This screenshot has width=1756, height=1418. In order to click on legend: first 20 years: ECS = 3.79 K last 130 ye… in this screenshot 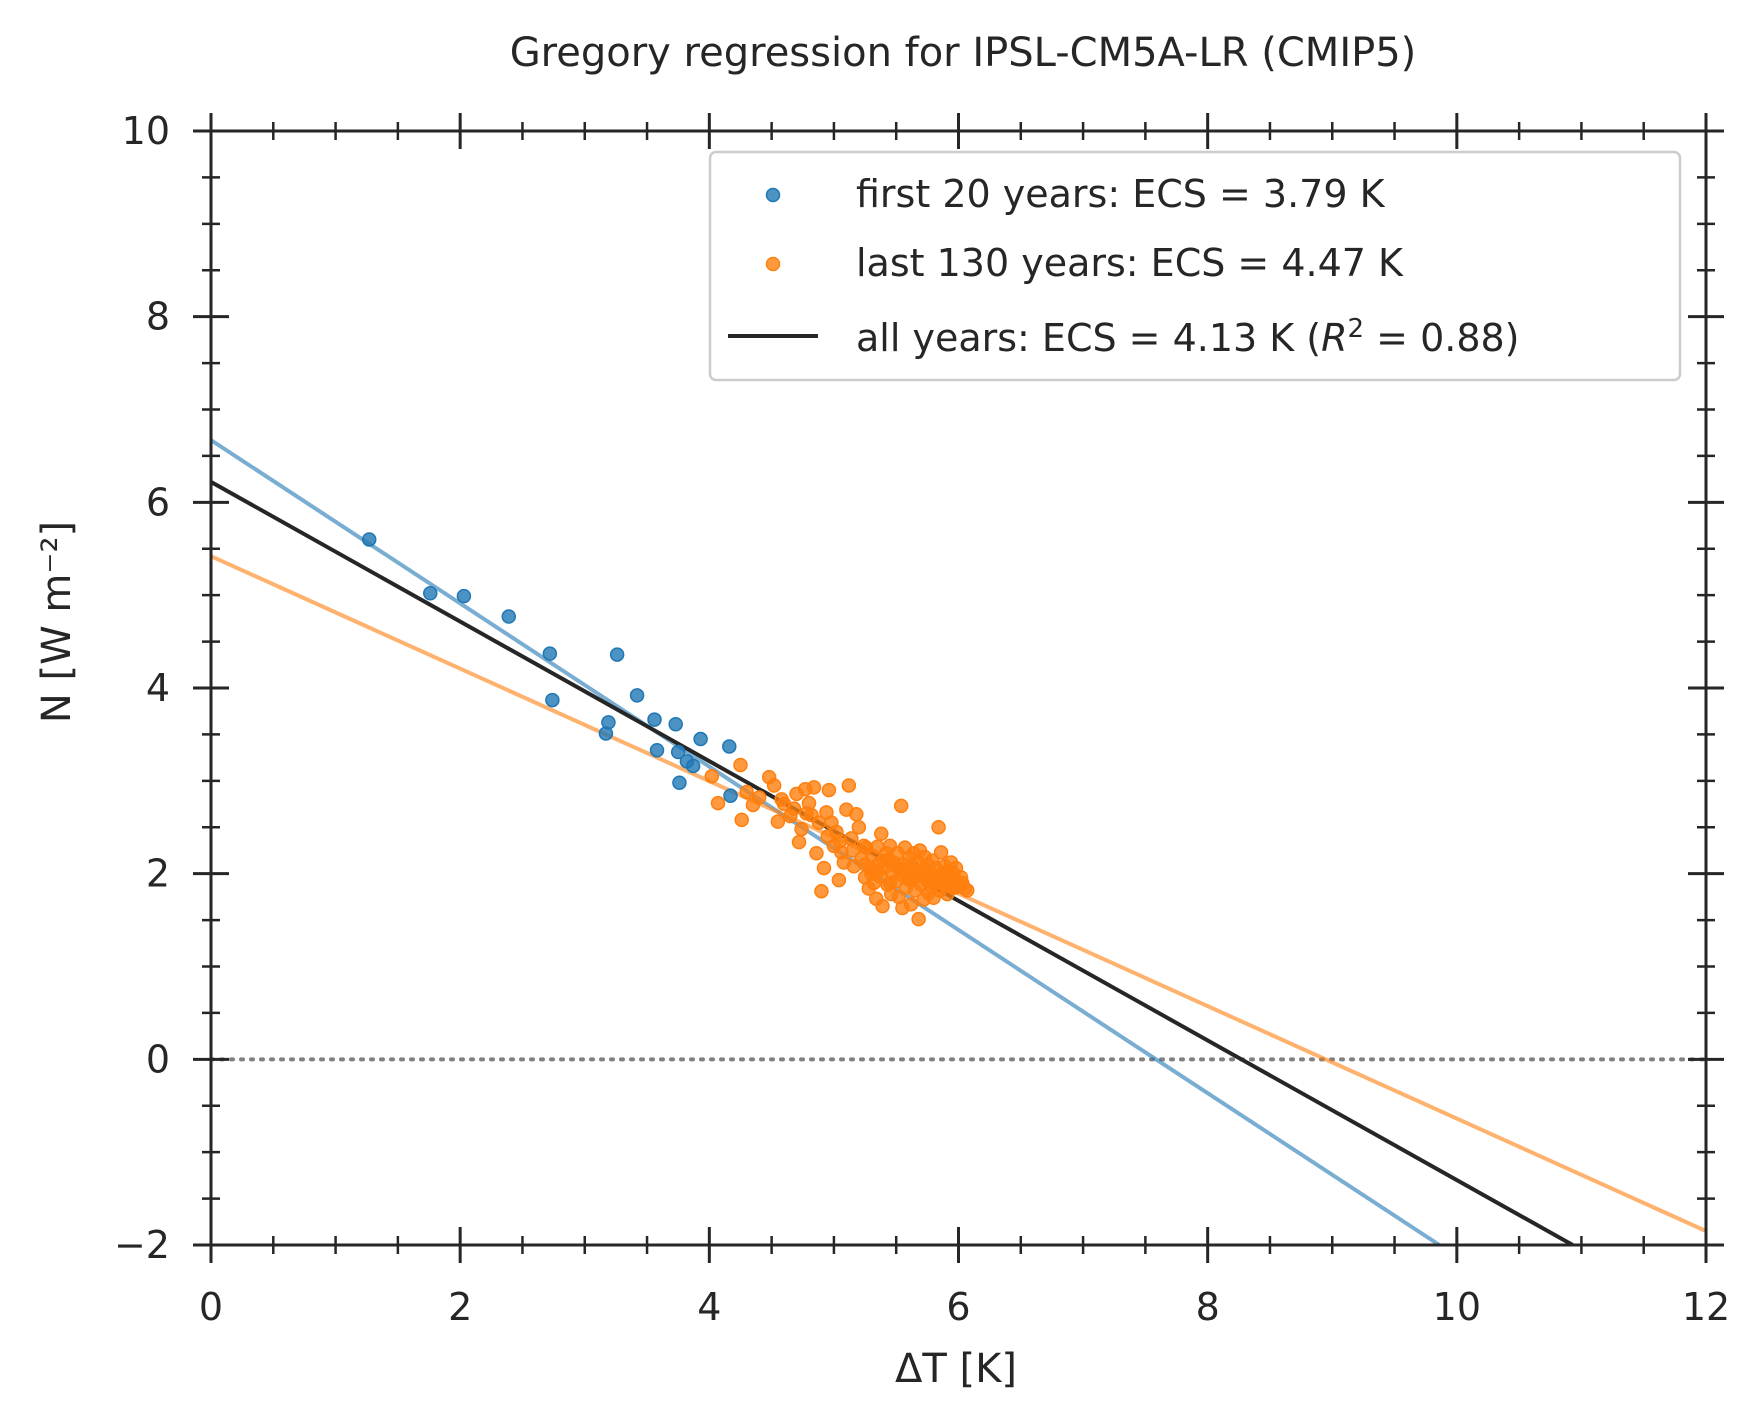, I will do `click(1195, 266)`.